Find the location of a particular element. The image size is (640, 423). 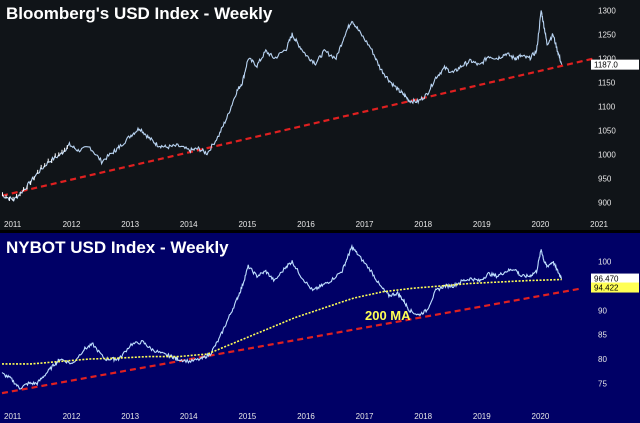

y-tick-label: 1300 is located at coordinates (607, 10).